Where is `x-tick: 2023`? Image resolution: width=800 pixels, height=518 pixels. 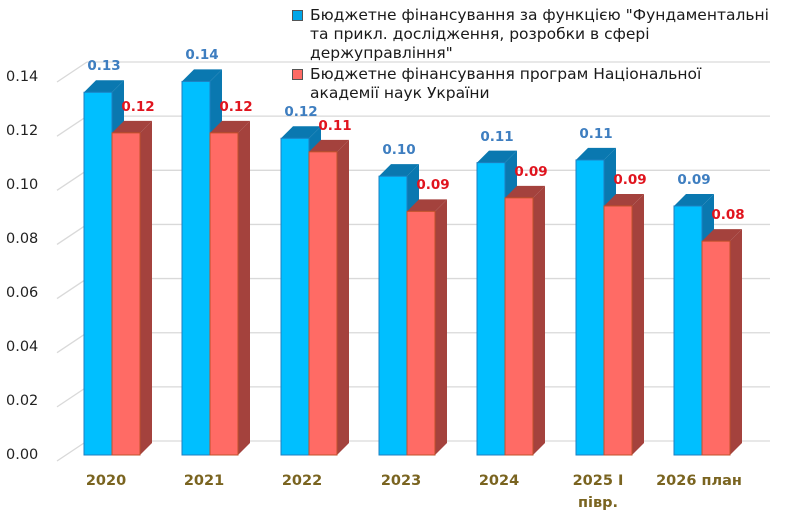 x-tick: 2023 is located at coordinates (401, 481).